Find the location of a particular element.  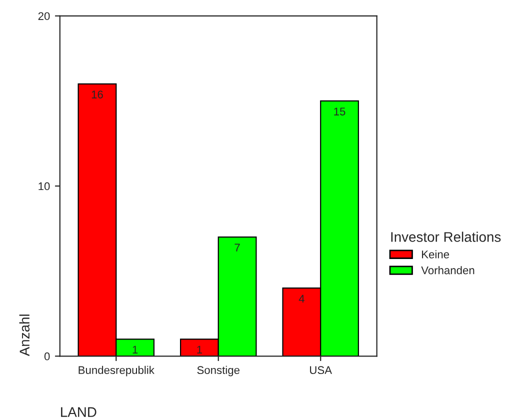

legend-label: Vorhanden is located at coordinates (447, 270).